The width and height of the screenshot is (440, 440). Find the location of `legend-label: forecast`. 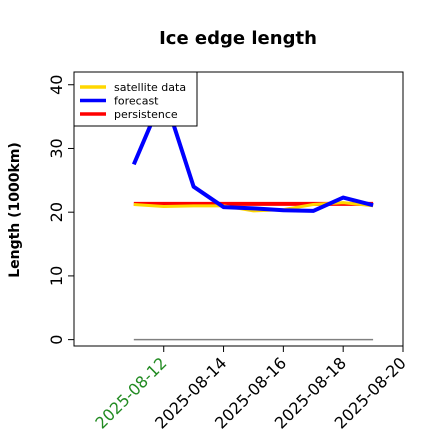

legend-label: forecast is located at coordinates (136, 101).